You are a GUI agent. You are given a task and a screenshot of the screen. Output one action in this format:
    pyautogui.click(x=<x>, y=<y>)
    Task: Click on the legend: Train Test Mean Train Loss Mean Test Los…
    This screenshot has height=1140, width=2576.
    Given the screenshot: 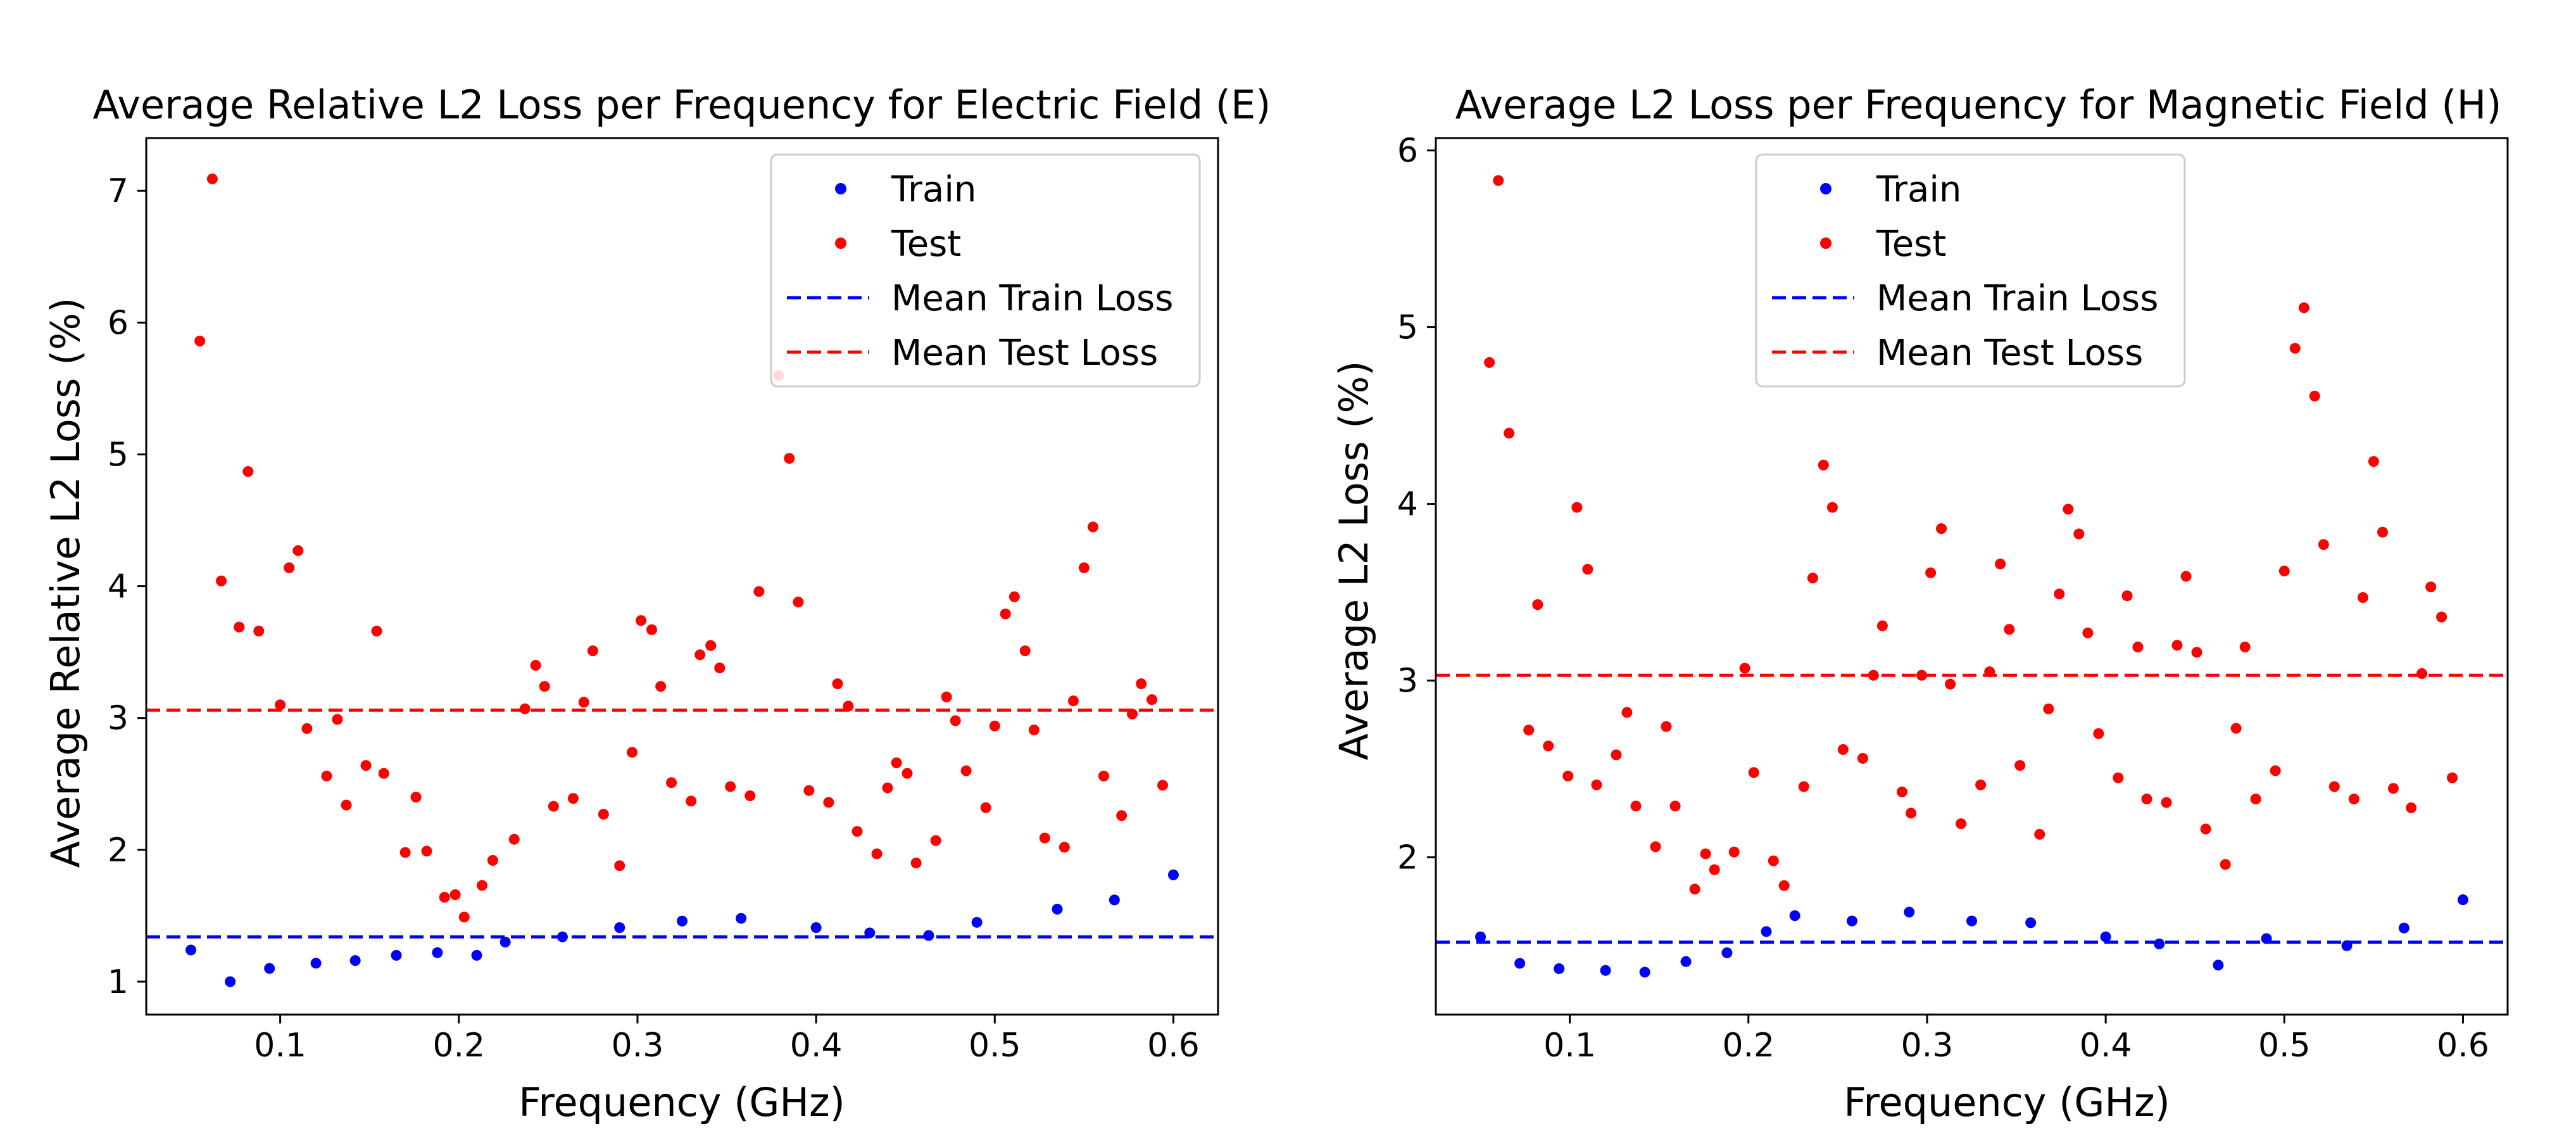 What is the action you would take?
    pyautogui.click(x=1970, y=270)
    